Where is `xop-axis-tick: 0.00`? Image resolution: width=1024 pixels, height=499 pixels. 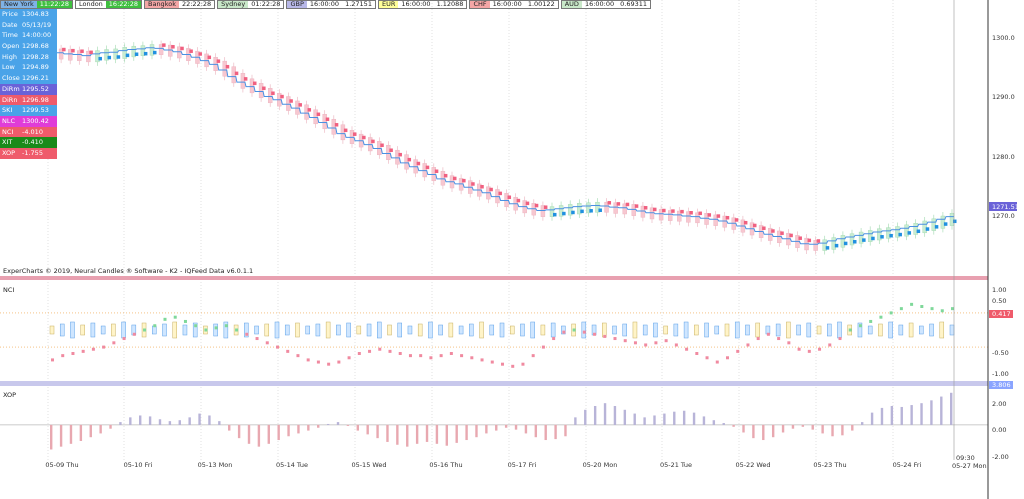
xop-axis-tick: 0.00 is located at coordinates (999, 430).